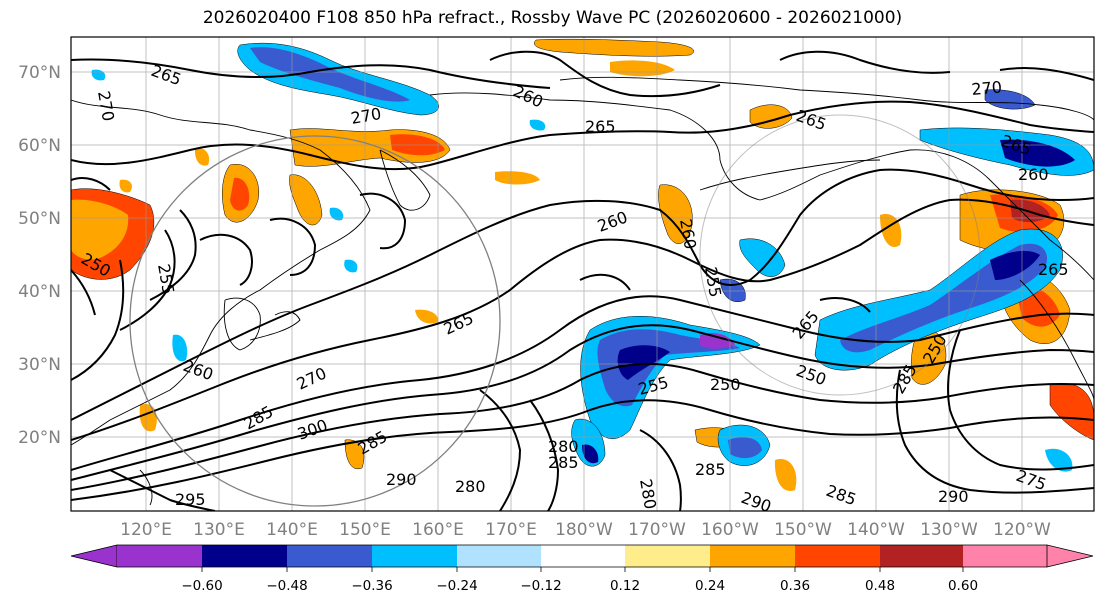 Image resolution: width=1105 pixels, height=604 pixels. I want to click on contour-label: 260, so click(1033, 174).